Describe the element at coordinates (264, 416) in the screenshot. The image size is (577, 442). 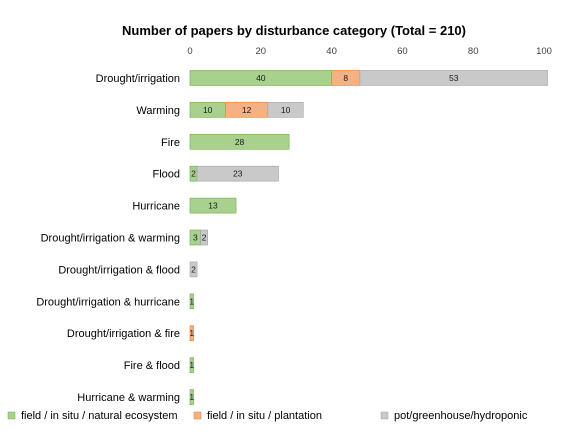
I see `legend-label: field / in situ / plantation` at that location.